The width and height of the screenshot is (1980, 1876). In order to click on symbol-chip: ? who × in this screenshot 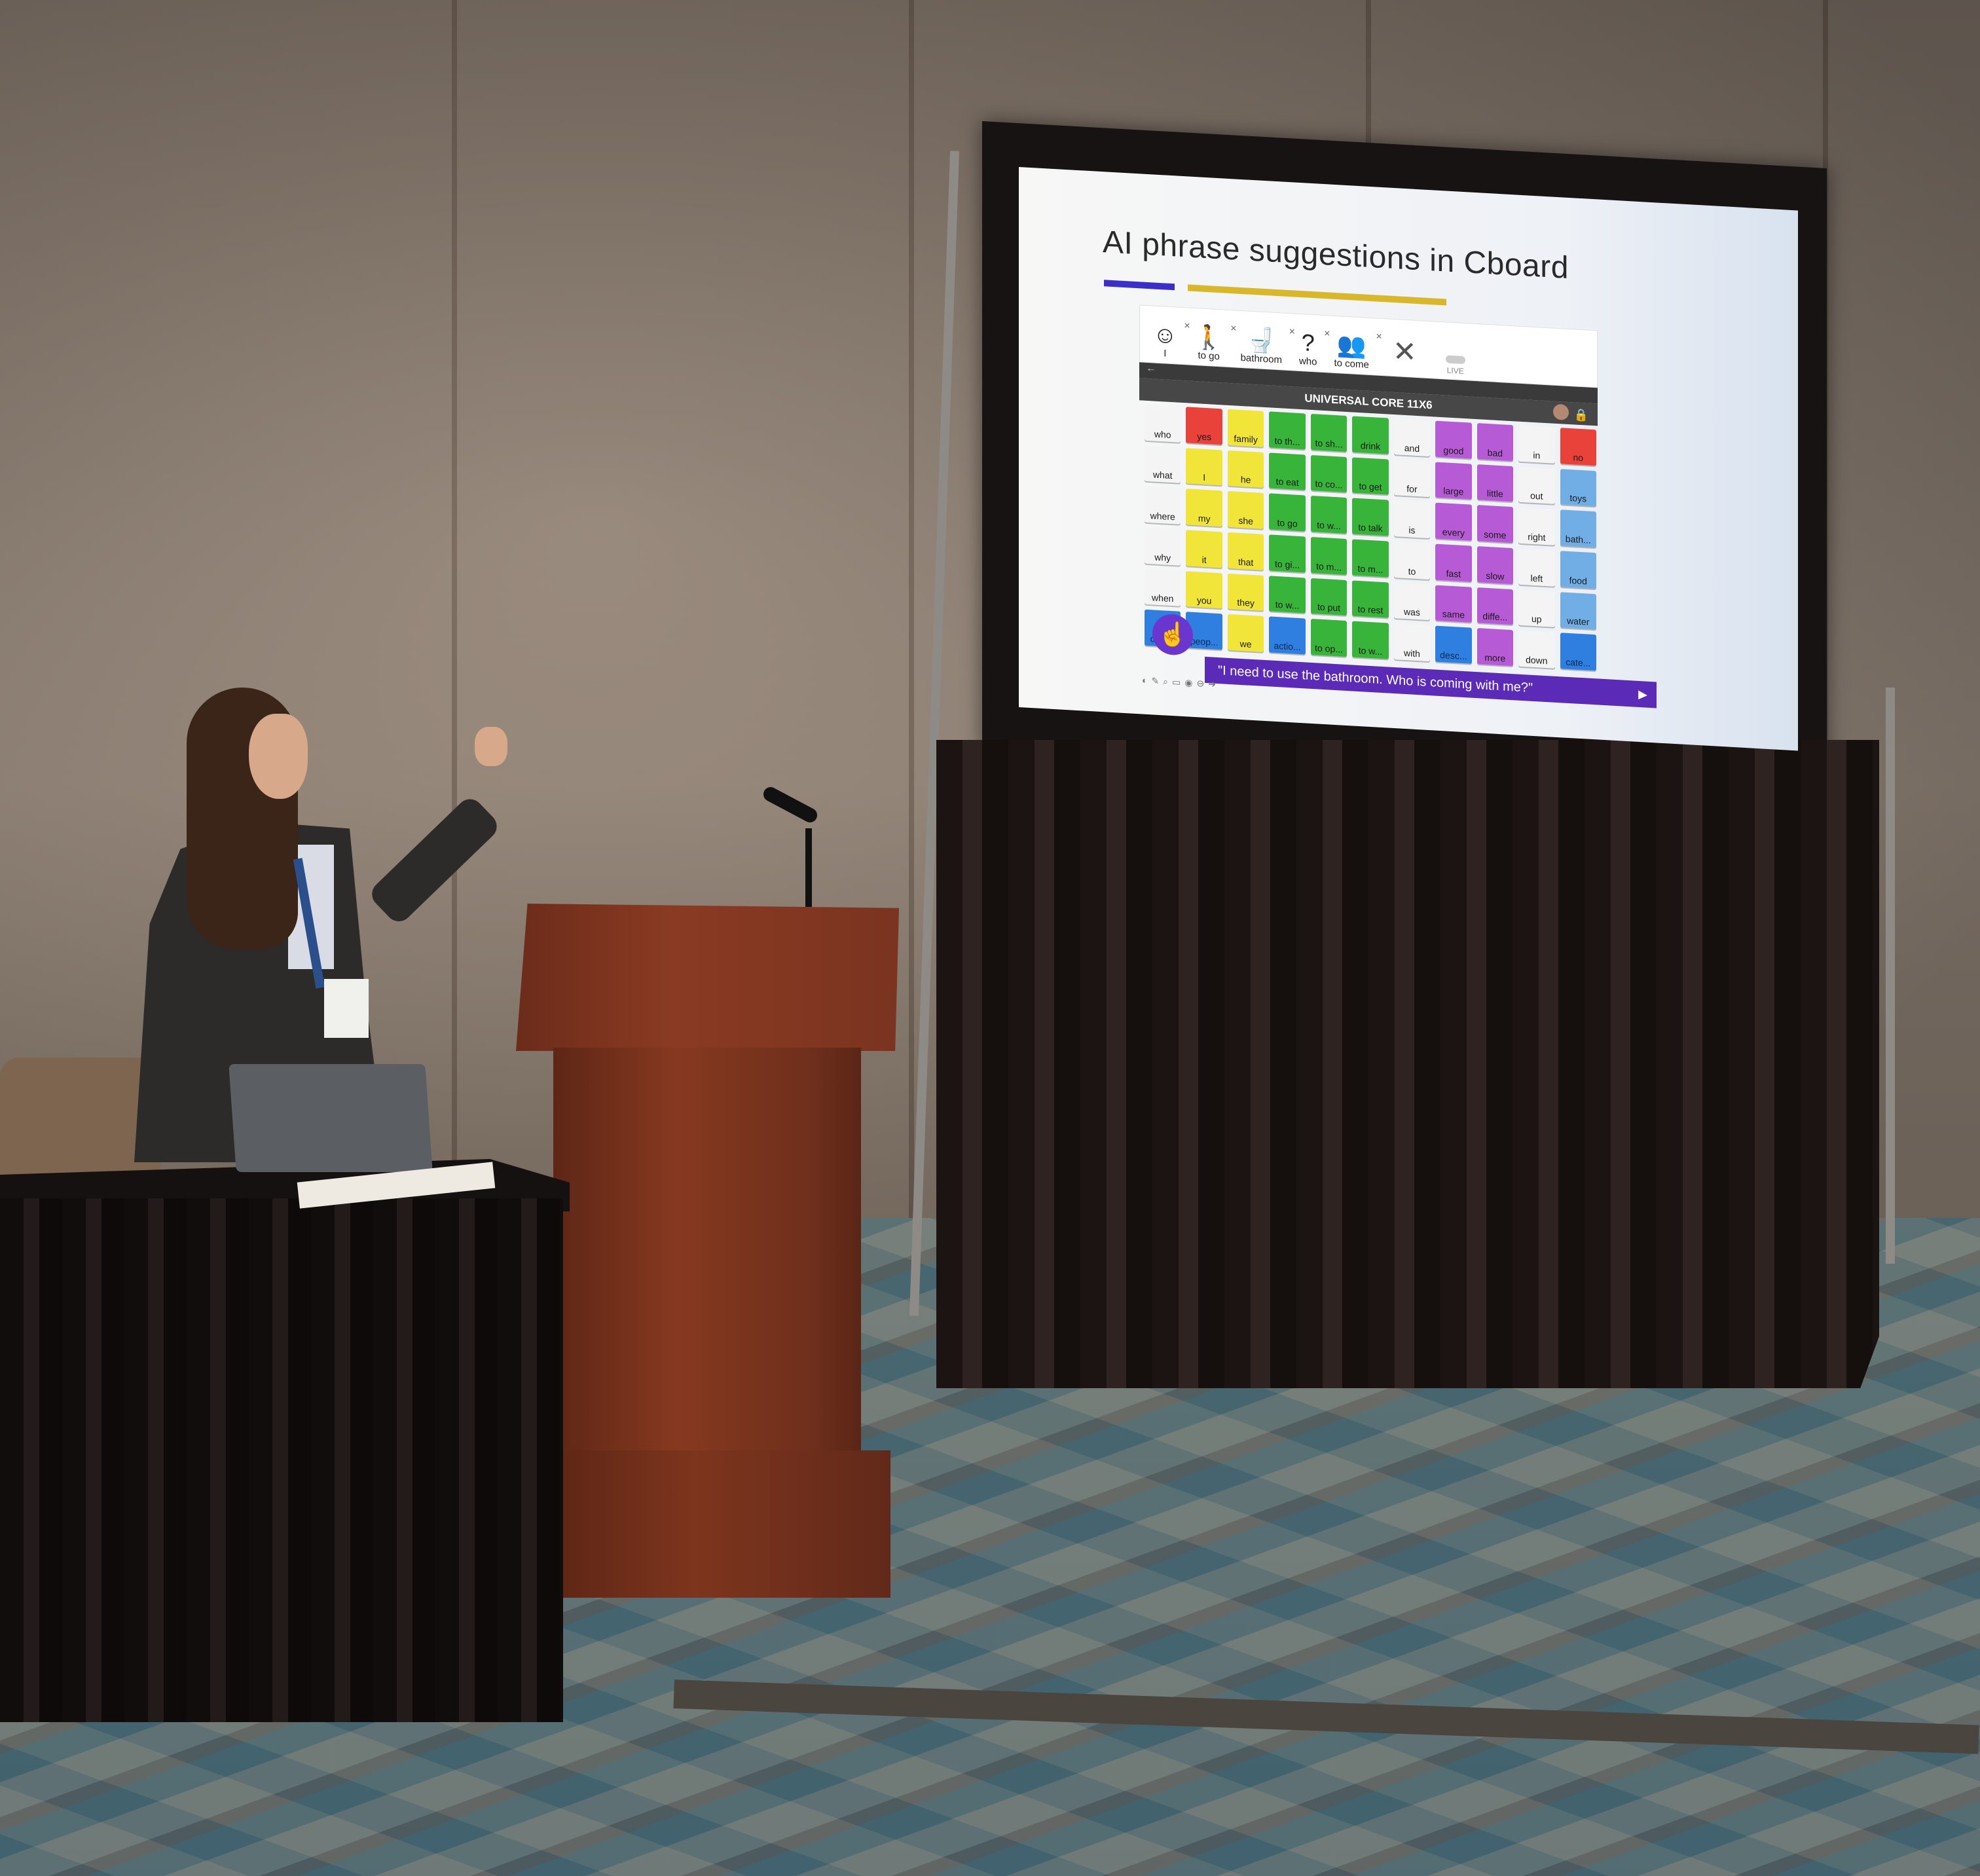, I will do `click(1314, 348)`.